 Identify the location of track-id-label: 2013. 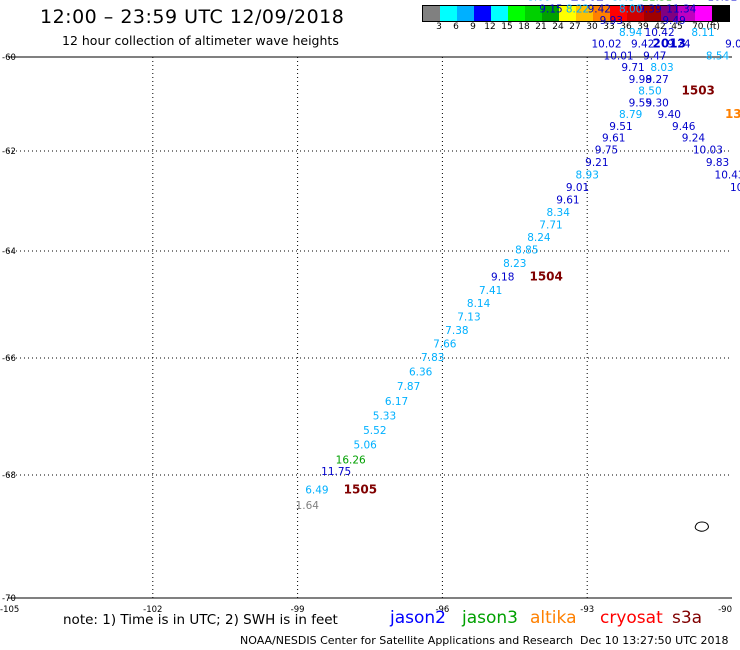
(669, 44).